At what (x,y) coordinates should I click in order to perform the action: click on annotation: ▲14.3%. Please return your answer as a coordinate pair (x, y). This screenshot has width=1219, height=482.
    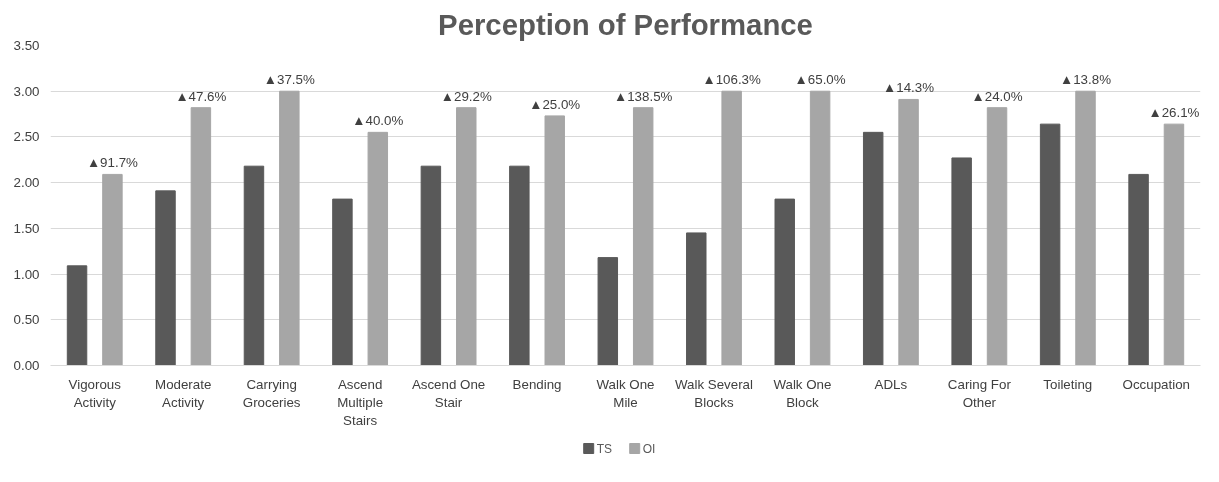
    Looking at the image, I should click on (909, 88).